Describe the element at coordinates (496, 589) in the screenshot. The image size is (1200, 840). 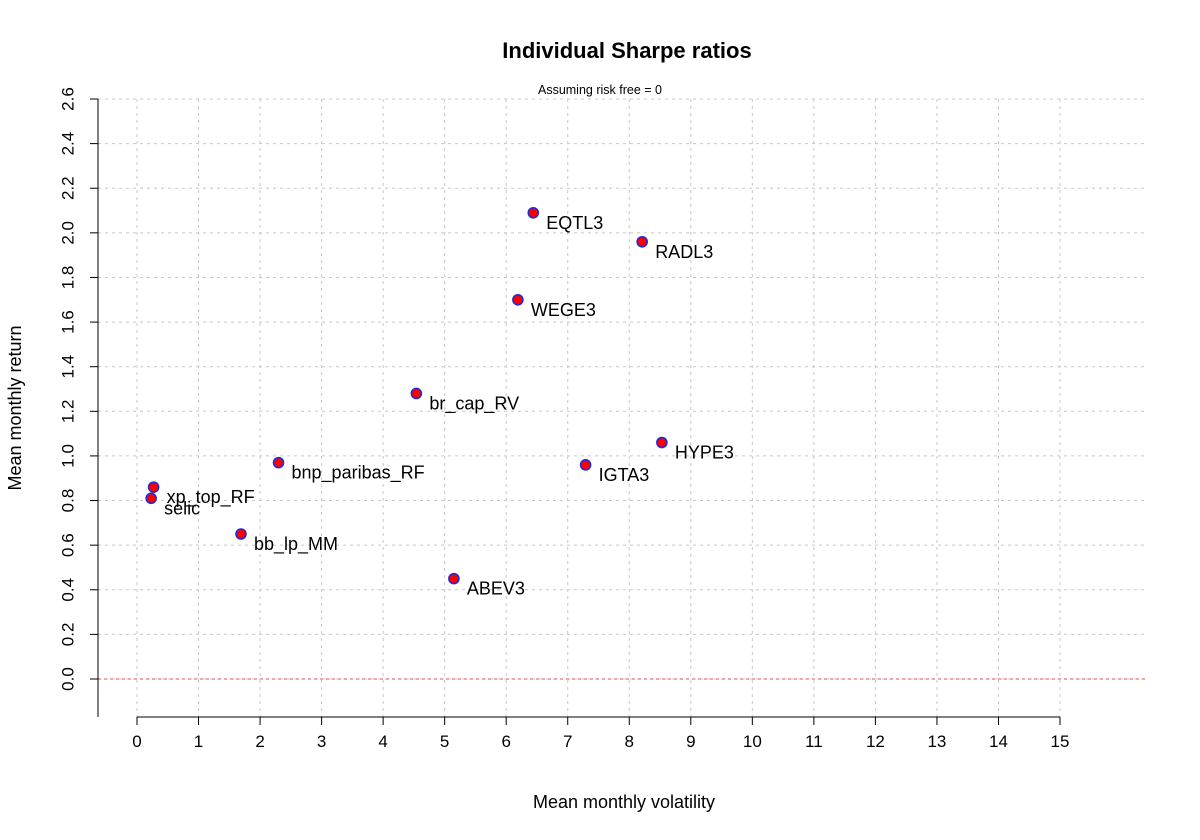
I see `point-label: ABEV3` at that location.